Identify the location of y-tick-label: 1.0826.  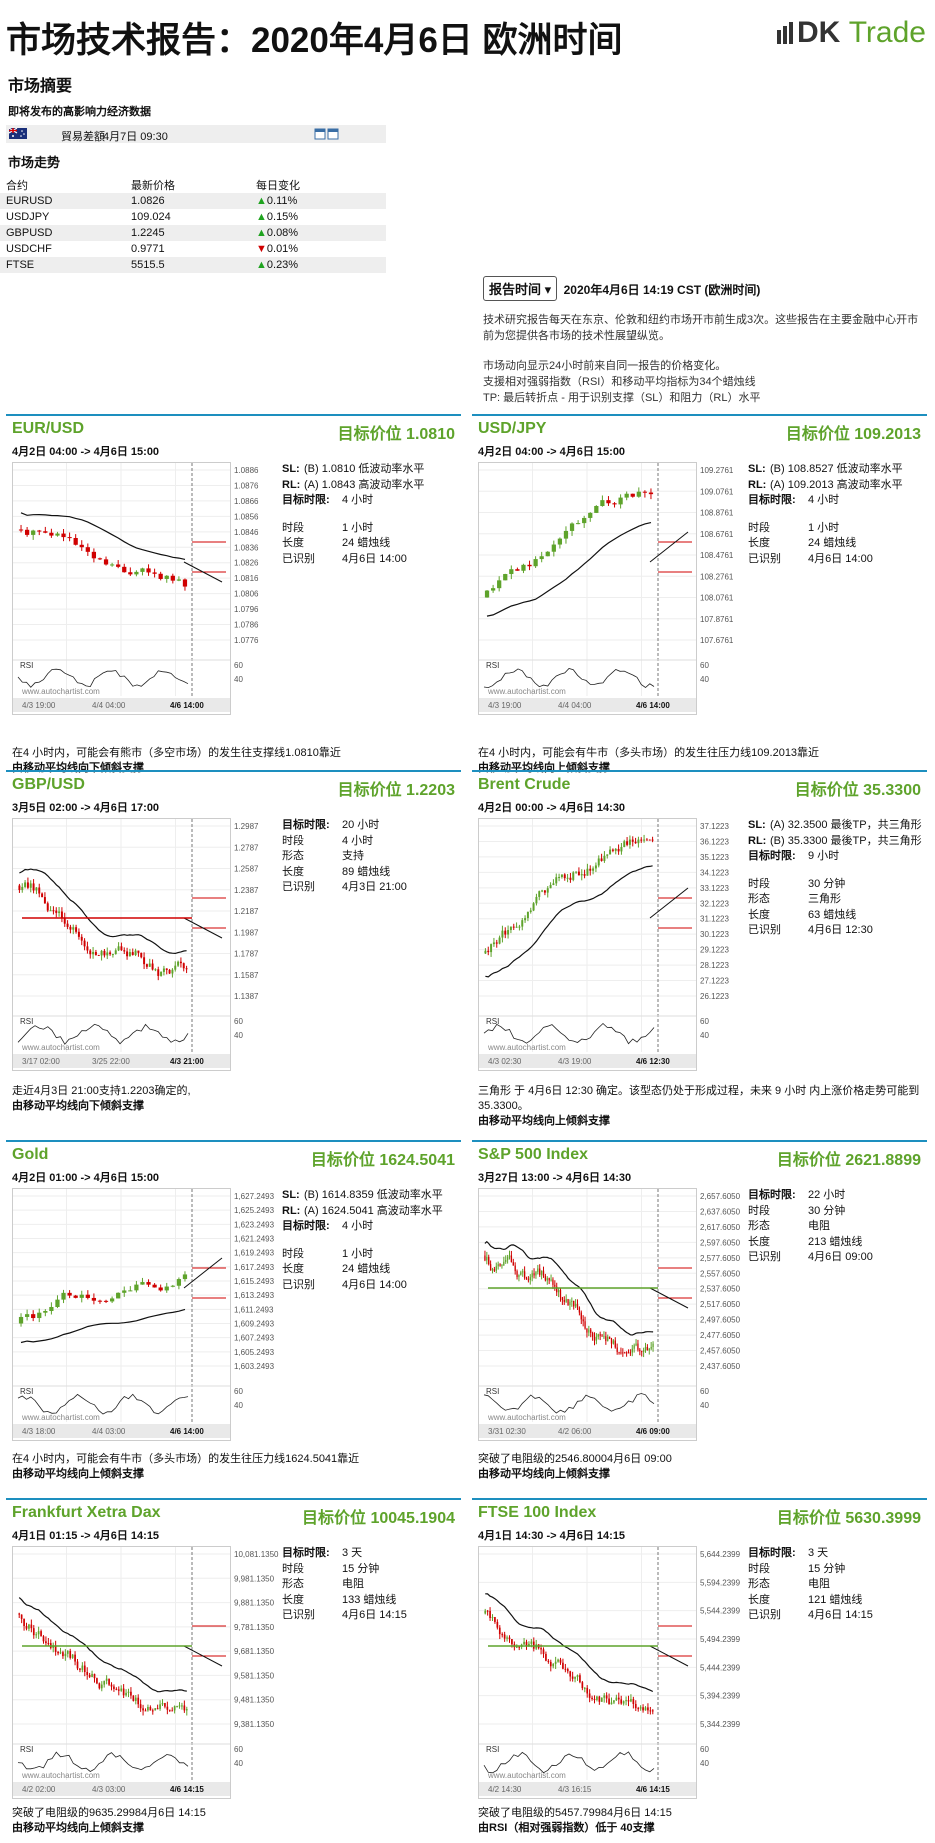
(246, 563).